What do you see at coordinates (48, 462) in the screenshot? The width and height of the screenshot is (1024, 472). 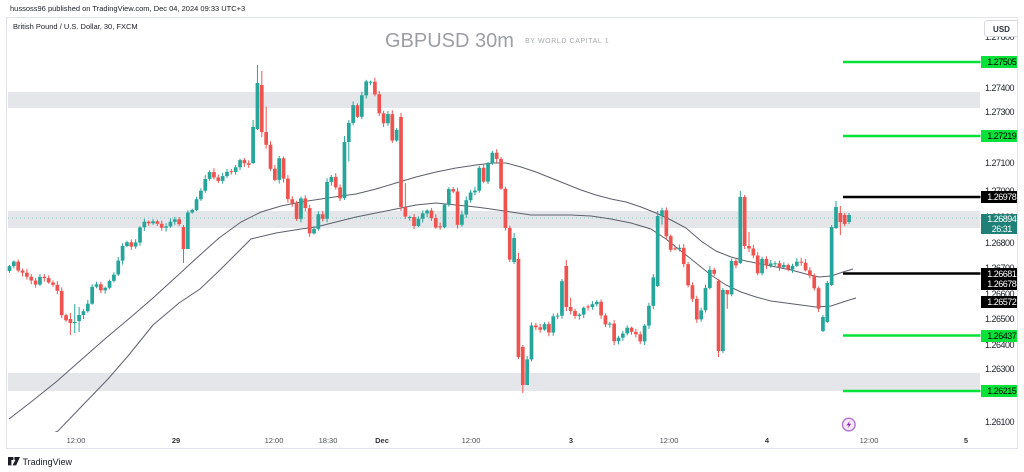 I see `svg-text: TradingView` at bounding box center [48, 462].